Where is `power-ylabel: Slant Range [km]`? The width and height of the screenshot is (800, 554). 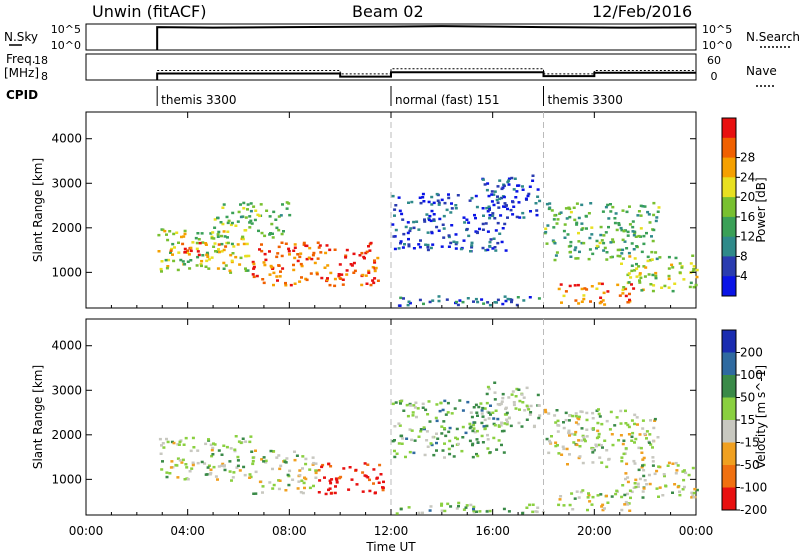
power-ylabel: Slant Range [km] is located at coordinates (38, 210).